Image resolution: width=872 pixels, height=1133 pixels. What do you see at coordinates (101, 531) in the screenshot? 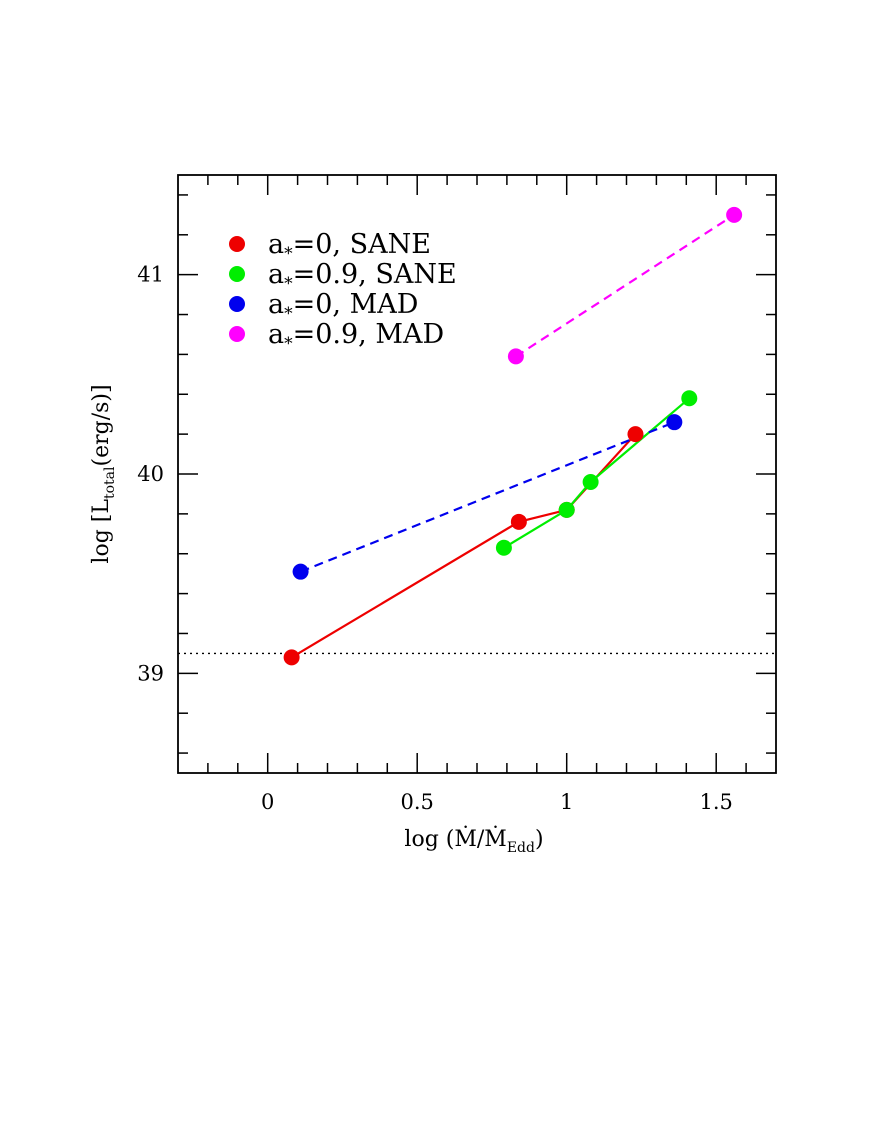
I see `y-axis-label-prefix: log [L` at bounding box center [101, 531].